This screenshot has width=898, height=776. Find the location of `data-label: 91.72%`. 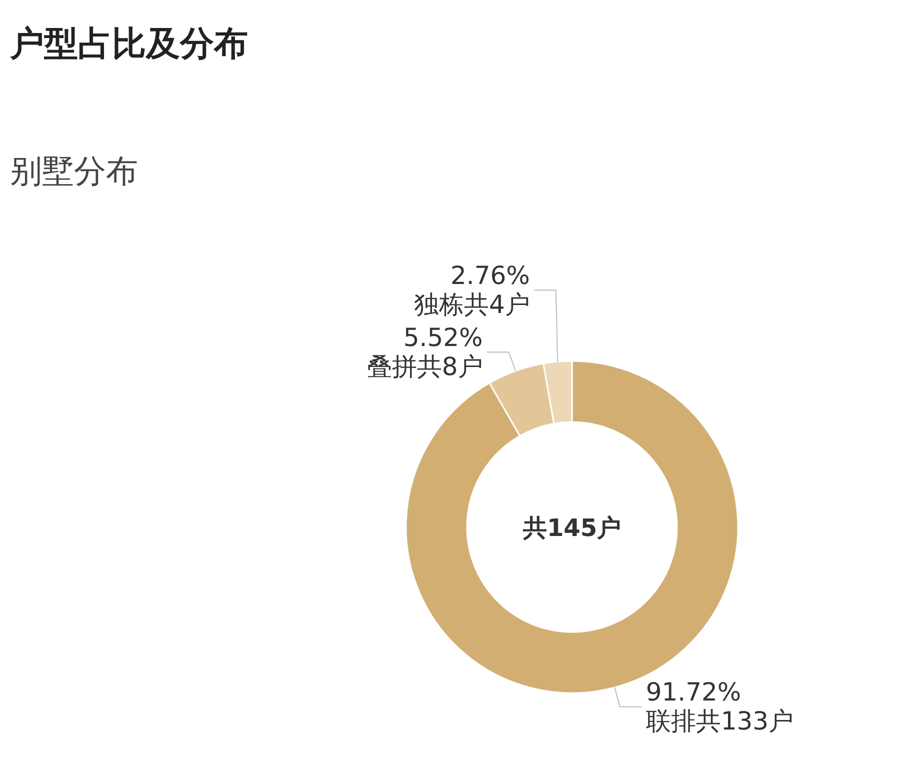

data-label: 91.72% is located at coordinates (694, 692).